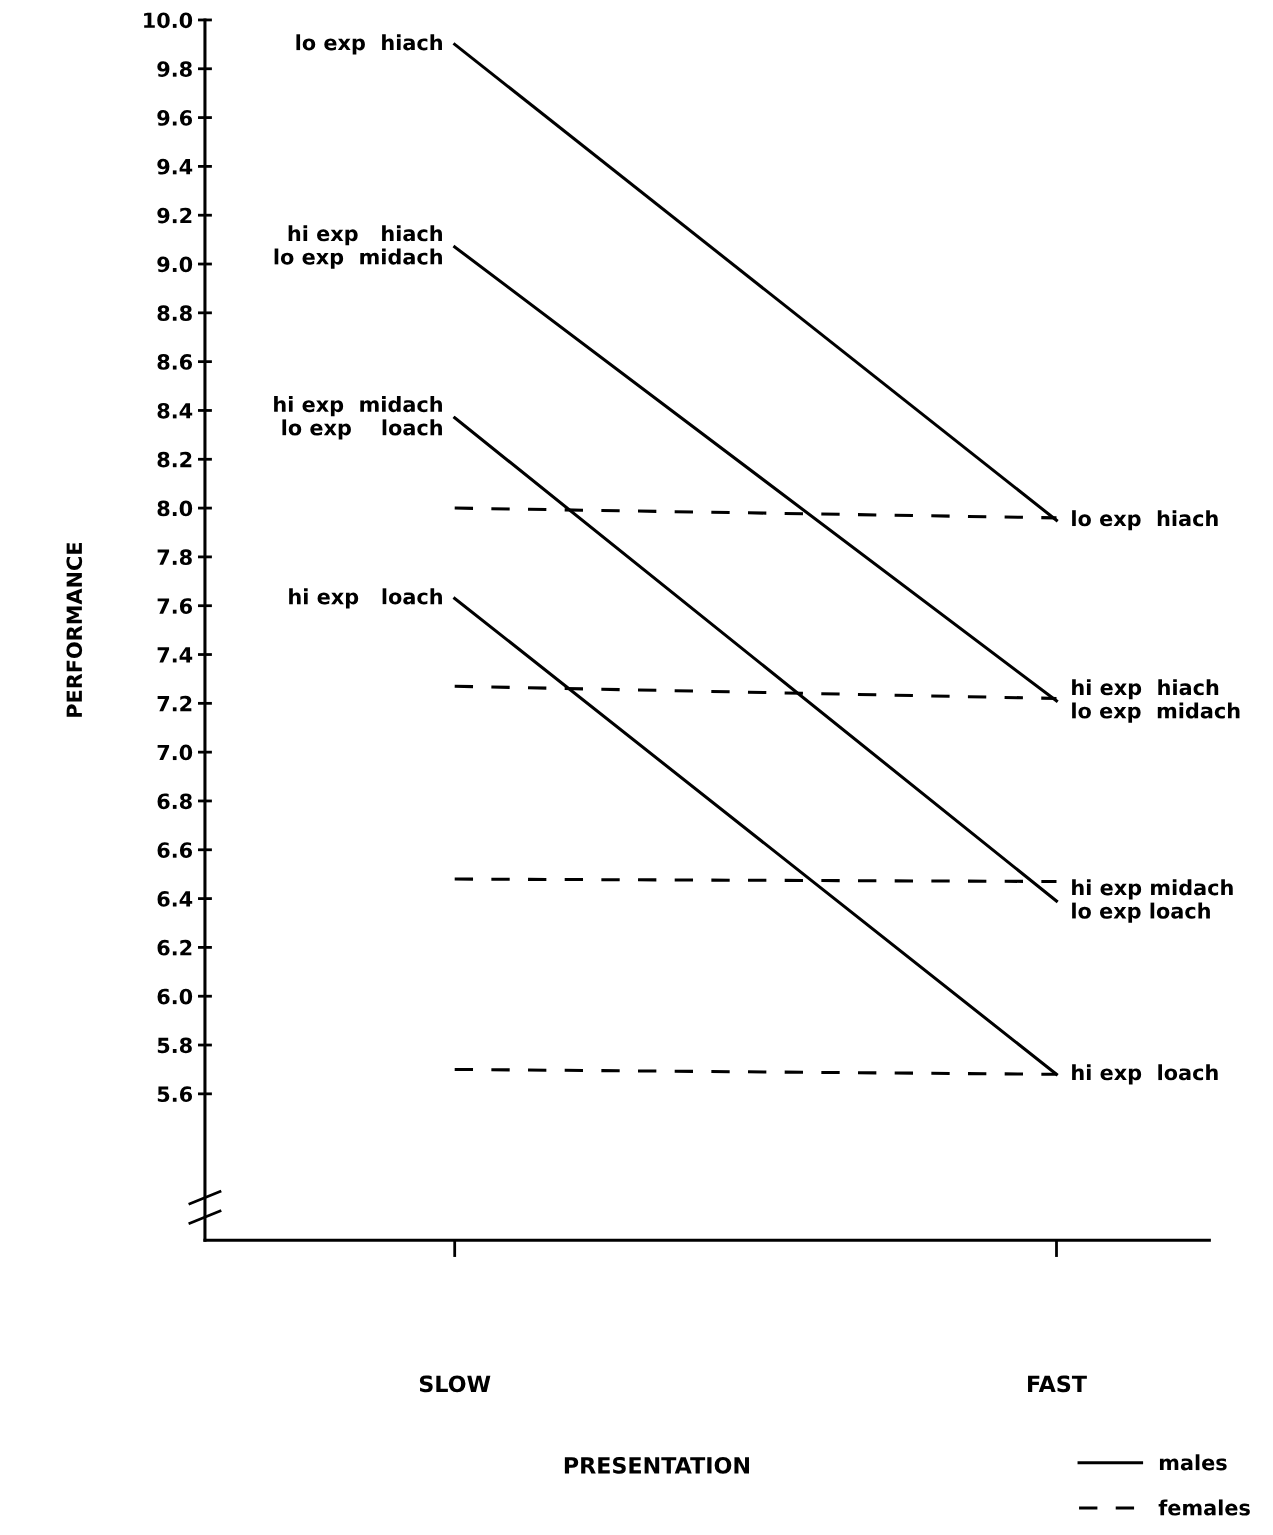  Describe the element at coordinates (175, 1094) in the screenshot. I see `y-tick-label: 5.6` at that location.